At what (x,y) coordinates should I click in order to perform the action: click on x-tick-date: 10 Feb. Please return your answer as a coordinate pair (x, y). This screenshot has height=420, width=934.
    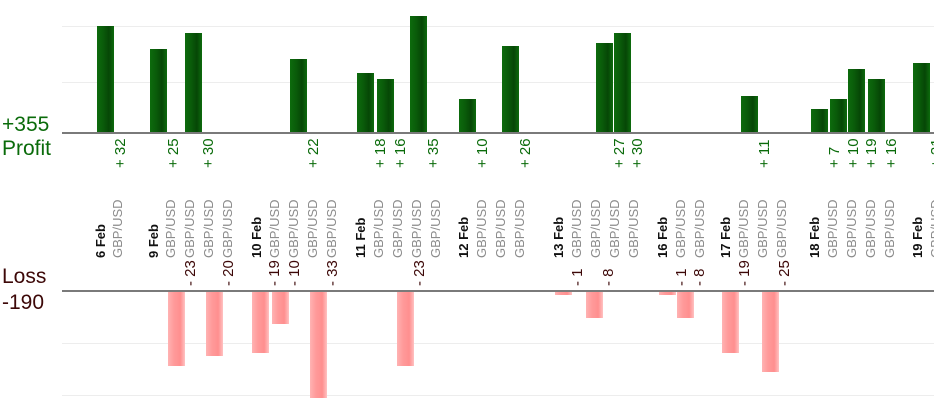
    Looking at the image, I should click on (256, 237).